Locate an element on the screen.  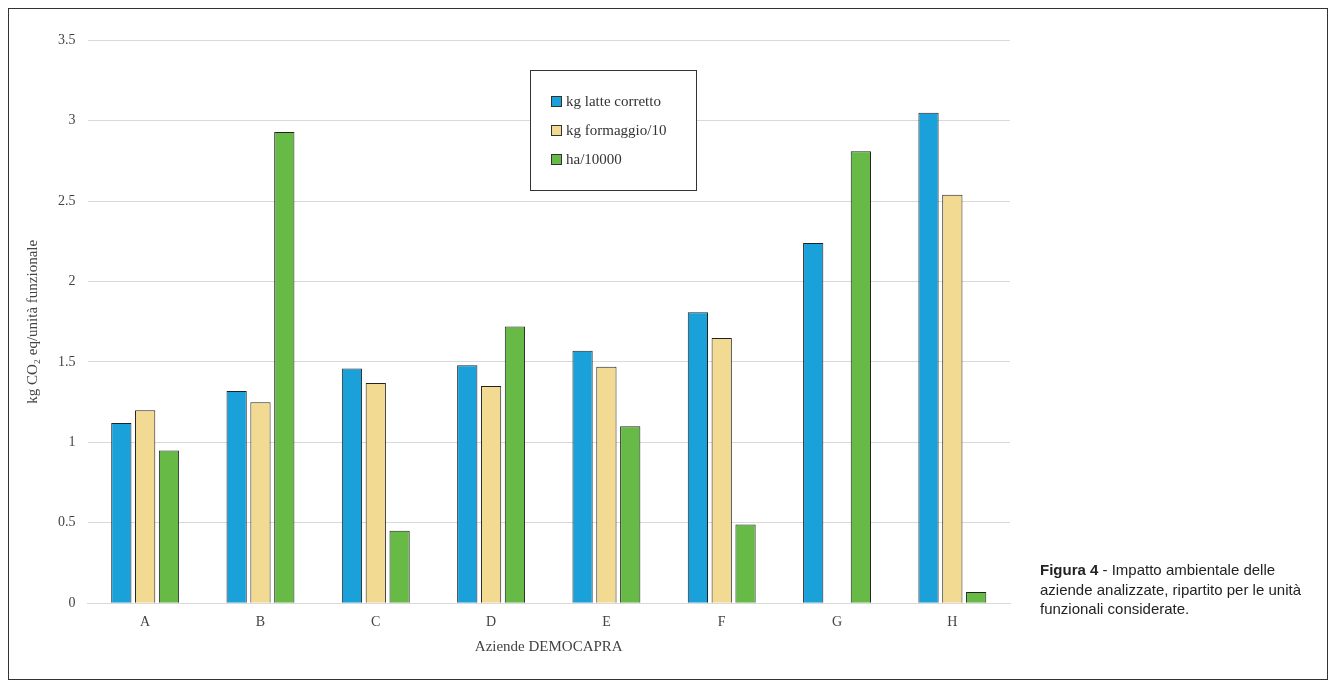
legend-label: kg formaggio/10 is located at coordinates (616, 130).